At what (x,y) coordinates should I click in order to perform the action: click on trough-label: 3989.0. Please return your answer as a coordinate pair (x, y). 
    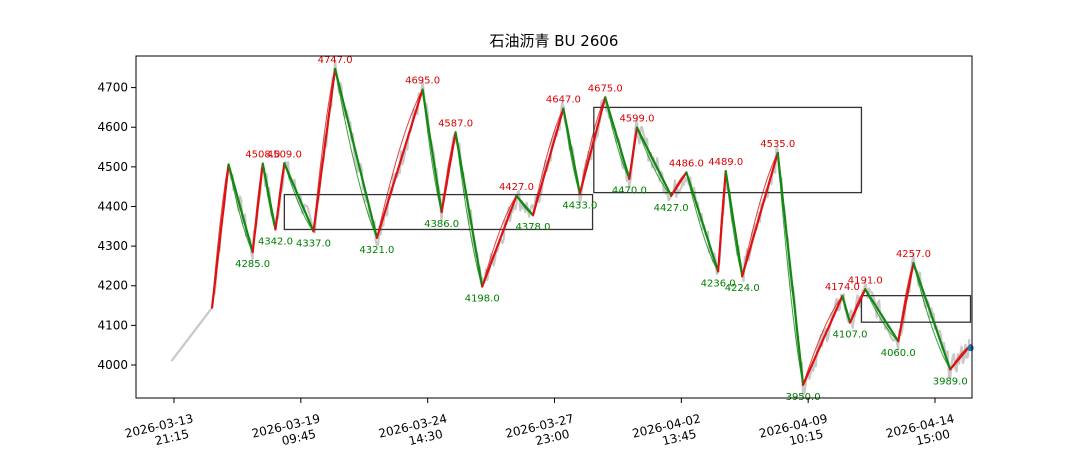
    Looking at the image, I should click on (950, 381).